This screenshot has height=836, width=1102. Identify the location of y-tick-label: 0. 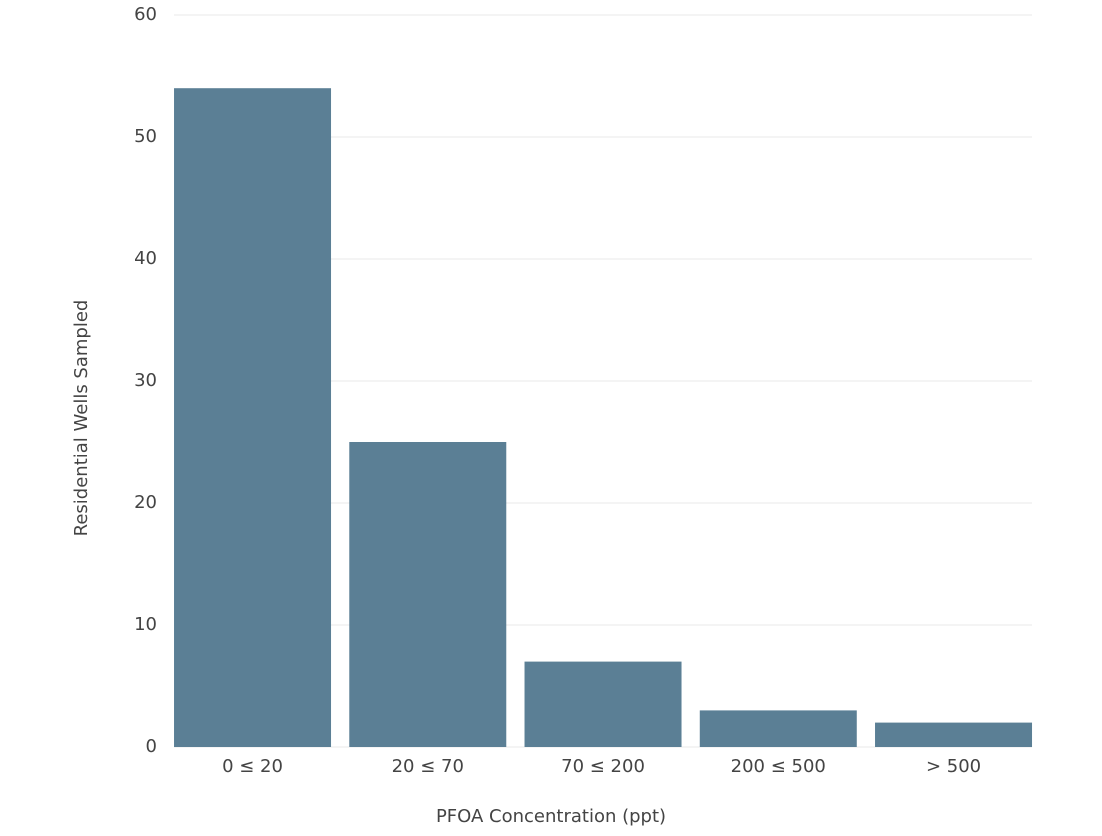
(151, 746).